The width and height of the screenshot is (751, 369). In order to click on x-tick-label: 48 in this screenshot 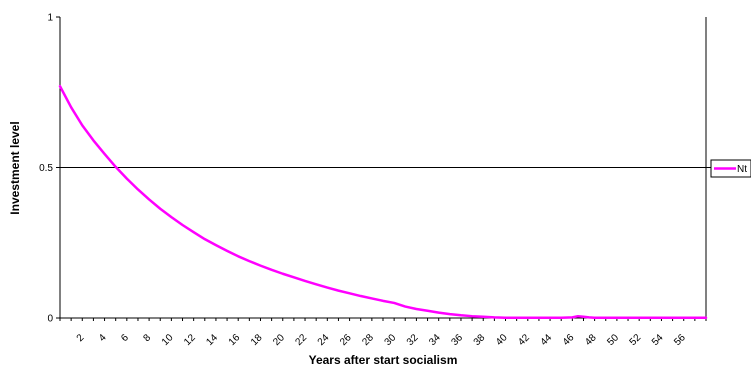, I will do `click(591, 340)`.